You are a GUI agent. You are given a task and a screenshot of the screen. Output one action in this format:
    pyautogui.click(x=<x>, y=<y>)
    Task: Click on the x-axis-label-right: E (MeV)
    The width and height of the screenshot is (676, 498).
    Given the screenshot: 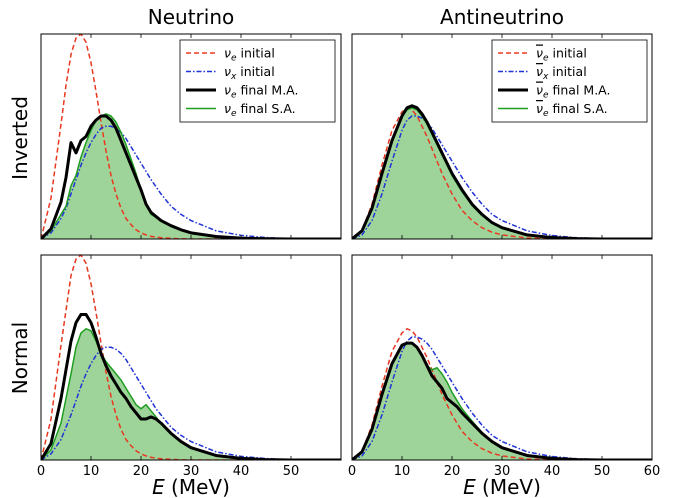 What is the action you would take?
    pyautogui.click(x=502, y=486)
    